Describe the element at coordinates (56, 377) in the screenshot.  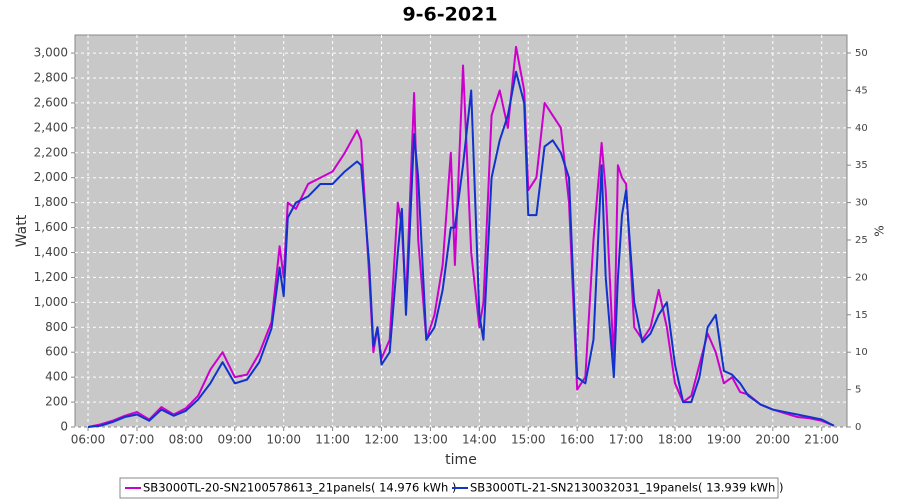
I see `y-tick-label: 400` at that location.